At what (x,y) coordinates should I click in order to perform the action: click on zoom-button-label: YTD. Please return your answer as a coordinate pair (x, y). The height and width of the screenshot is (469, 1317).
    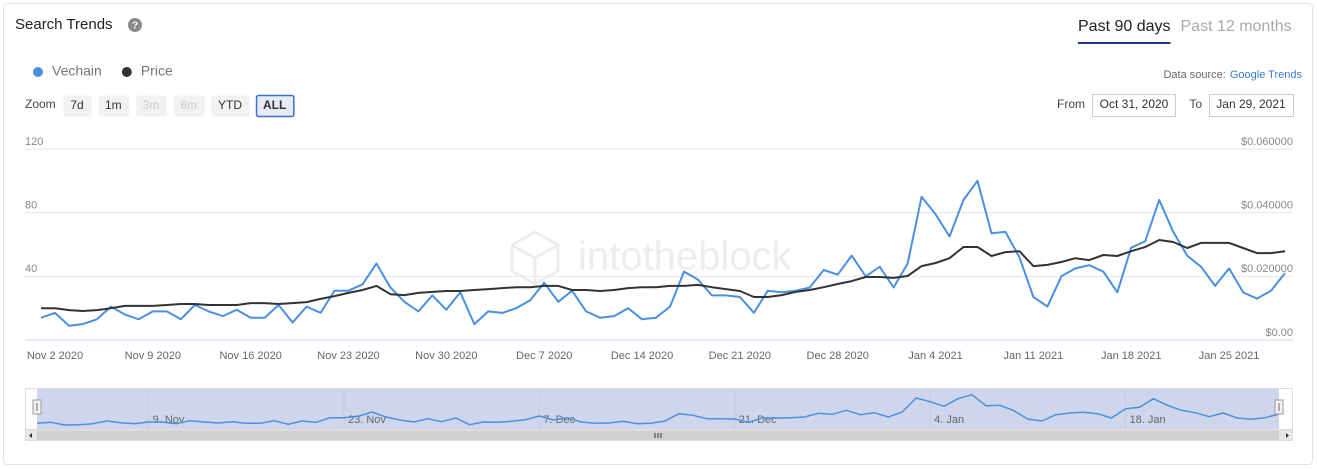
    Looking at the image, I should click on (230, 105).